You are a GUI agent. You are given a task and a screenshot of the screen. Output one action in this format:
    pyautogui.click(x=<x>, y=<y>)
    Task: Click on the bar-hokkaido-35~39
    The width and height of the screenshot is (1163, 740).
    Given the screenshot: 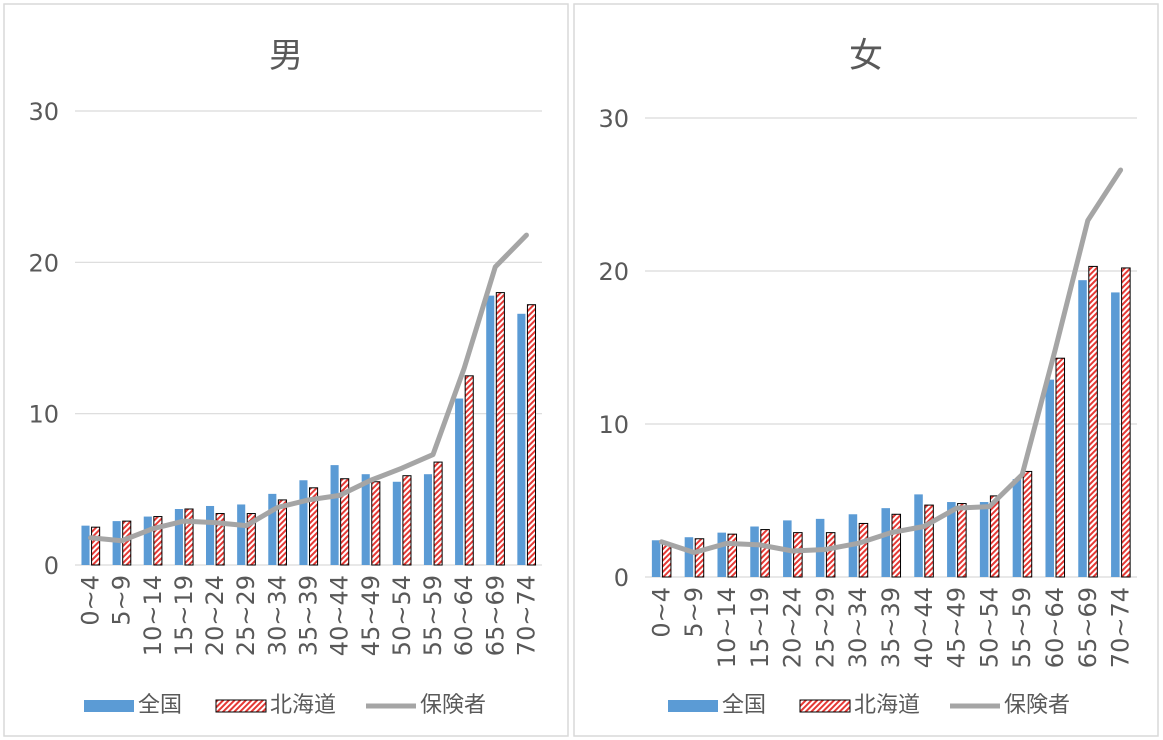 What is the action you would take?
    pyautogui.click(x=314, y=526)
    